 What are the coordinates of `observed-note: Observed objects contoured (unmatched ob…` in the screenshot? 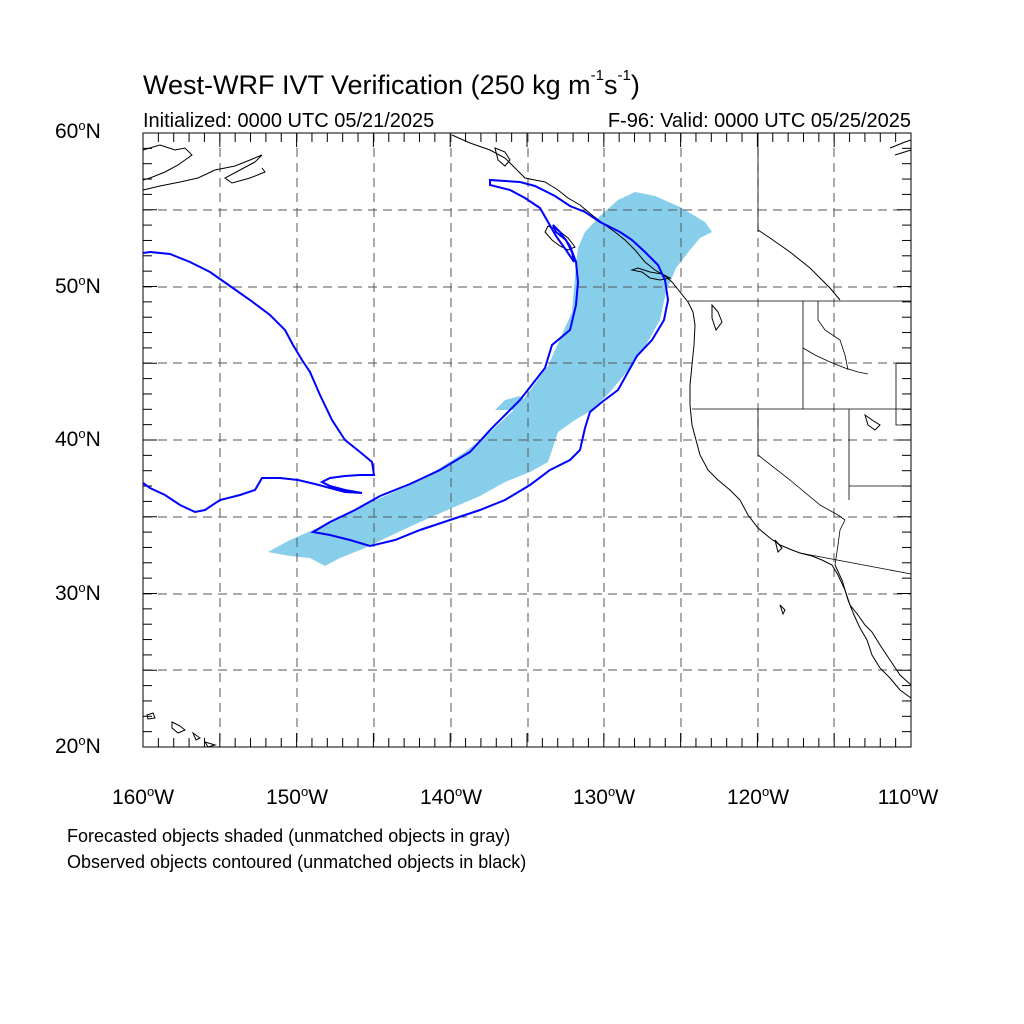 It's located at (297, 862).